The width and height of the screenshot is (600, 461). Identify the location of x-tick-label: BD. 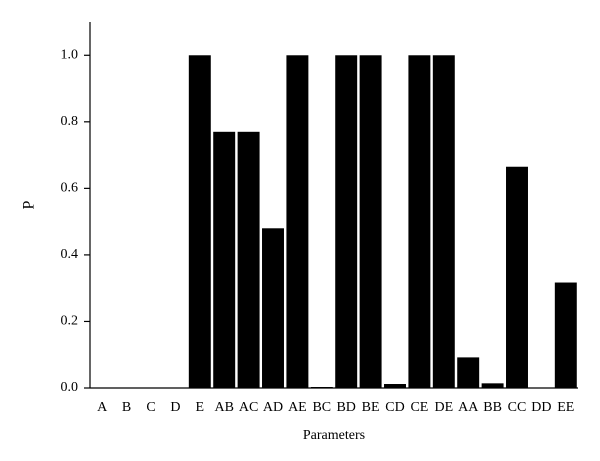
(345, 407).